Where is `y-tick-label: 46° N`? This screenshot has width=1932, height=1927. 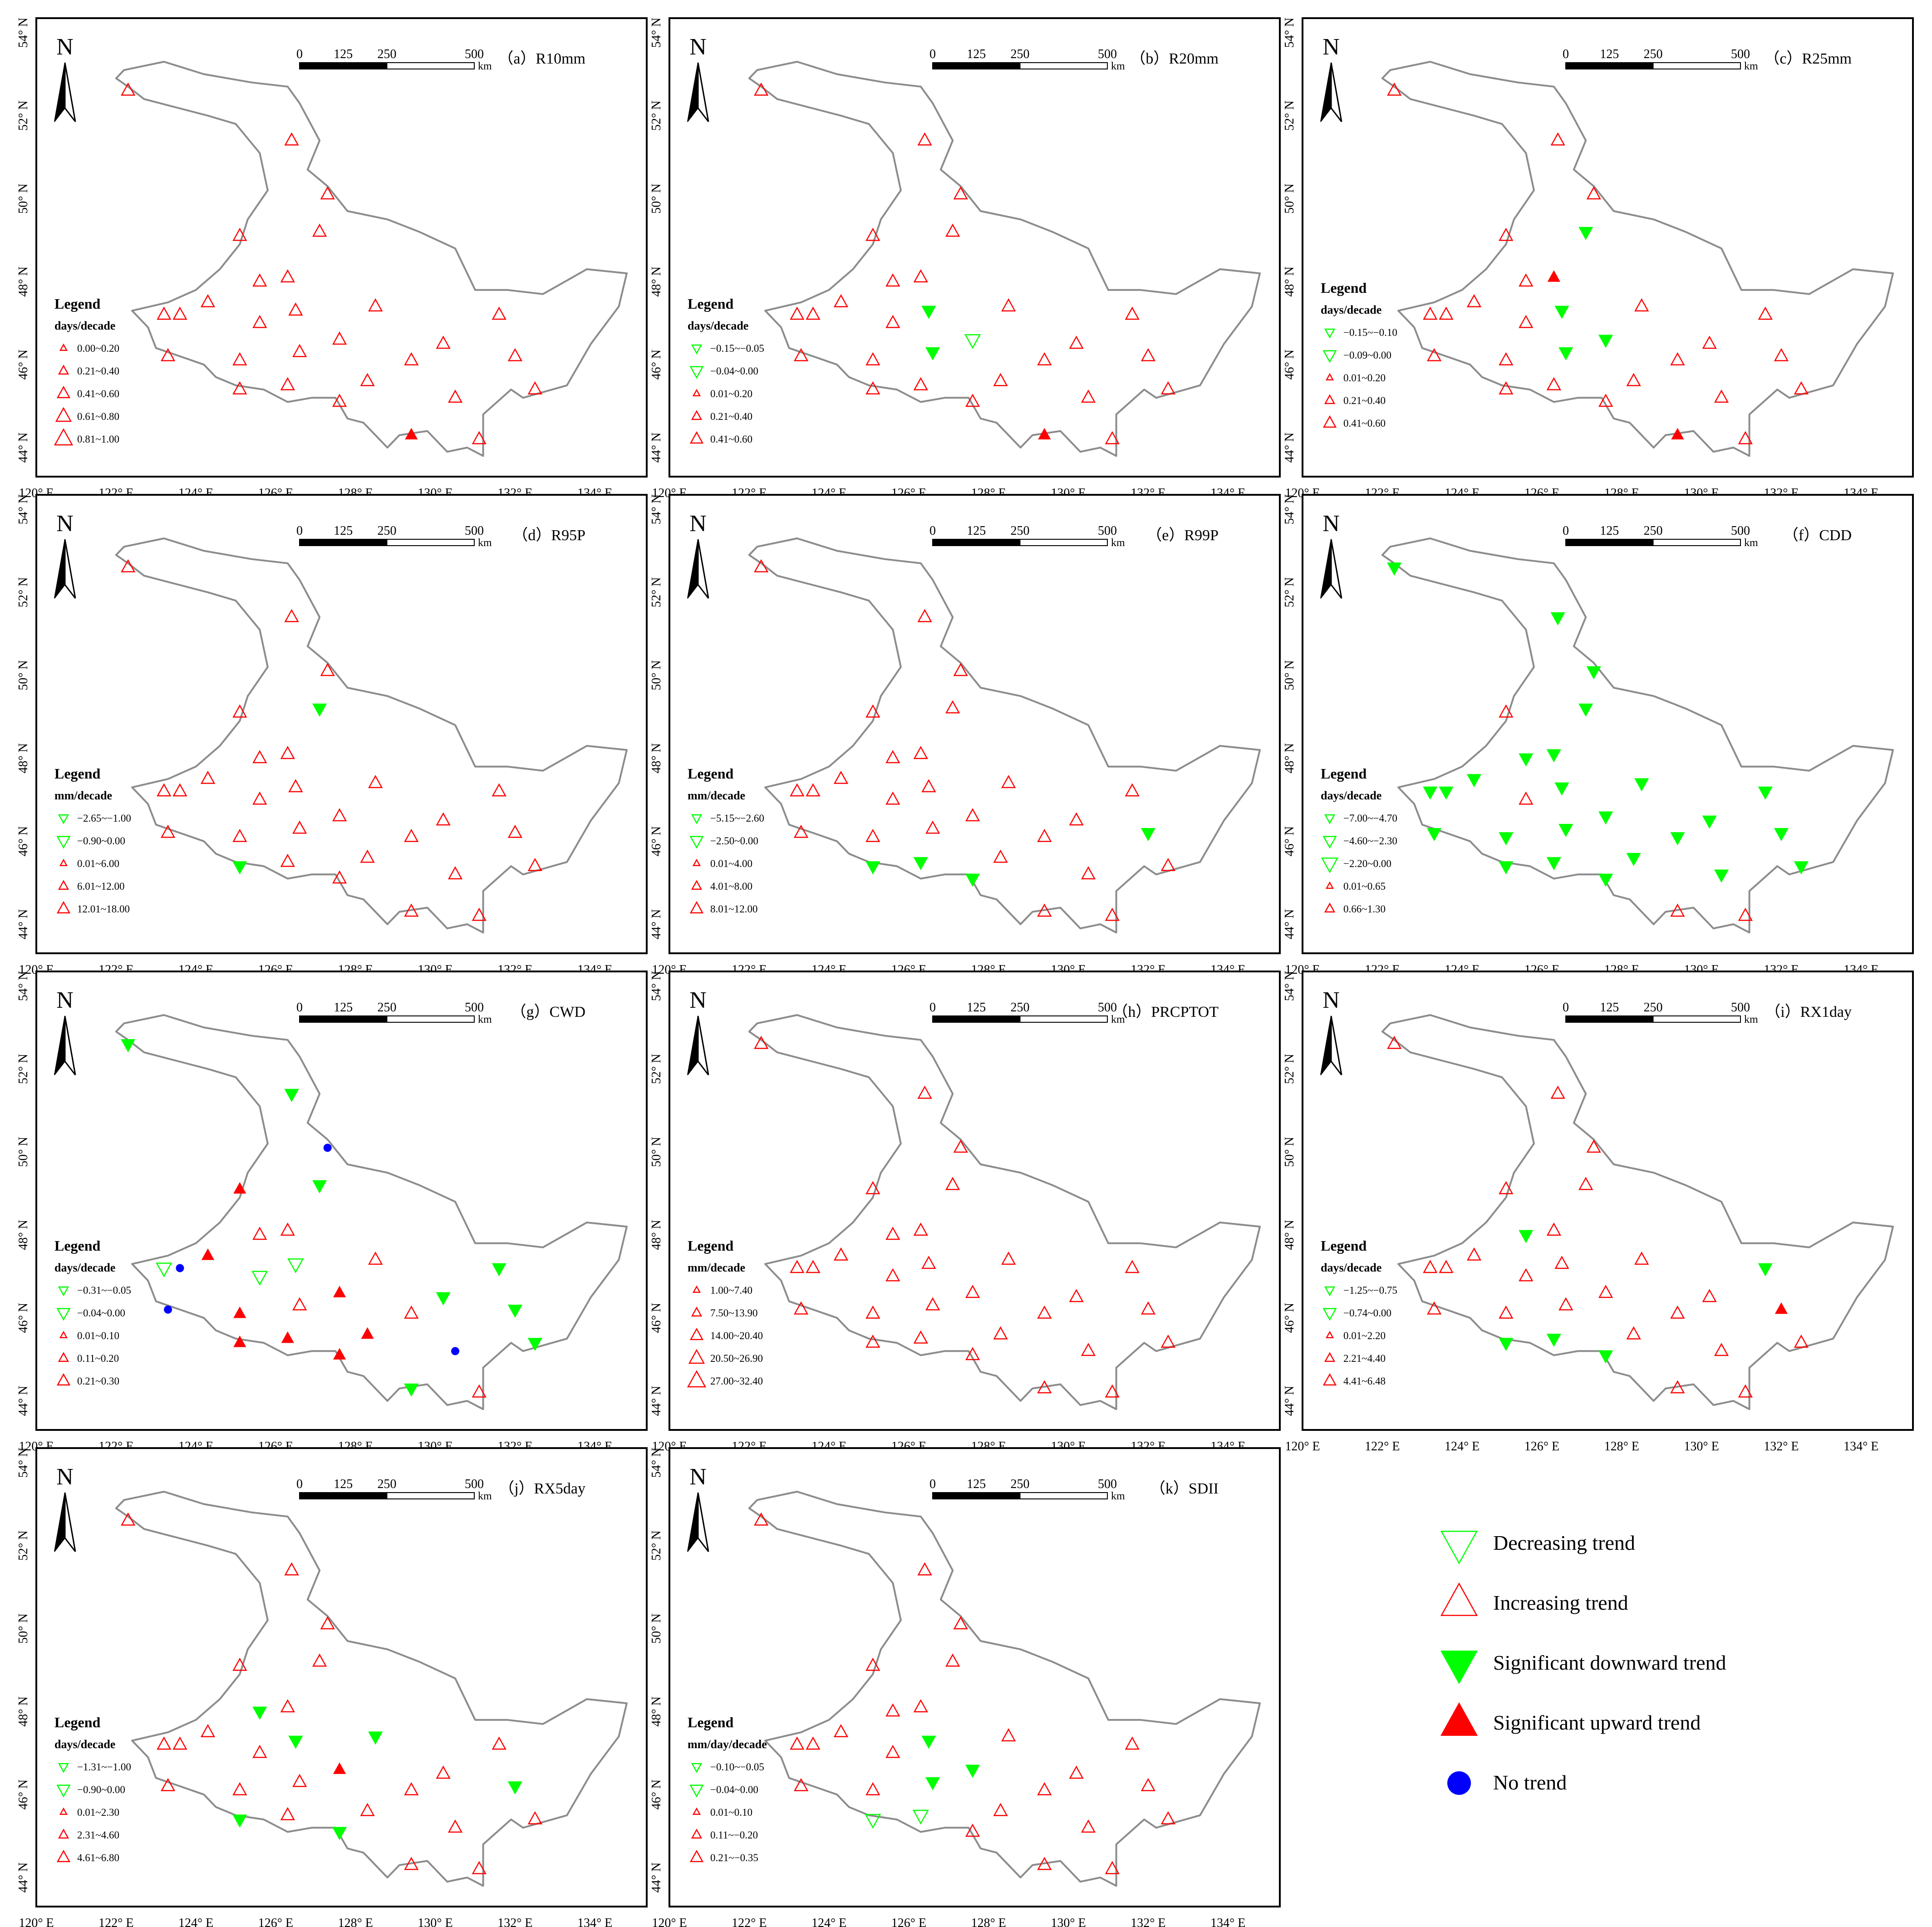
y-tick-label: 46° N is located at coordinates (1290, 841).